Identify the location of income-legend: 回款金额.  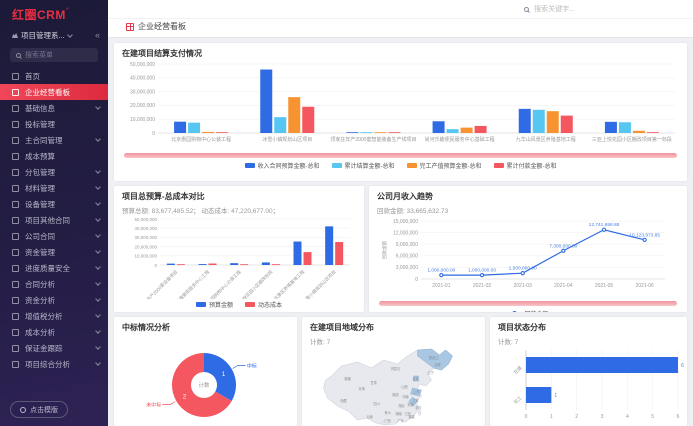
(528, 310).